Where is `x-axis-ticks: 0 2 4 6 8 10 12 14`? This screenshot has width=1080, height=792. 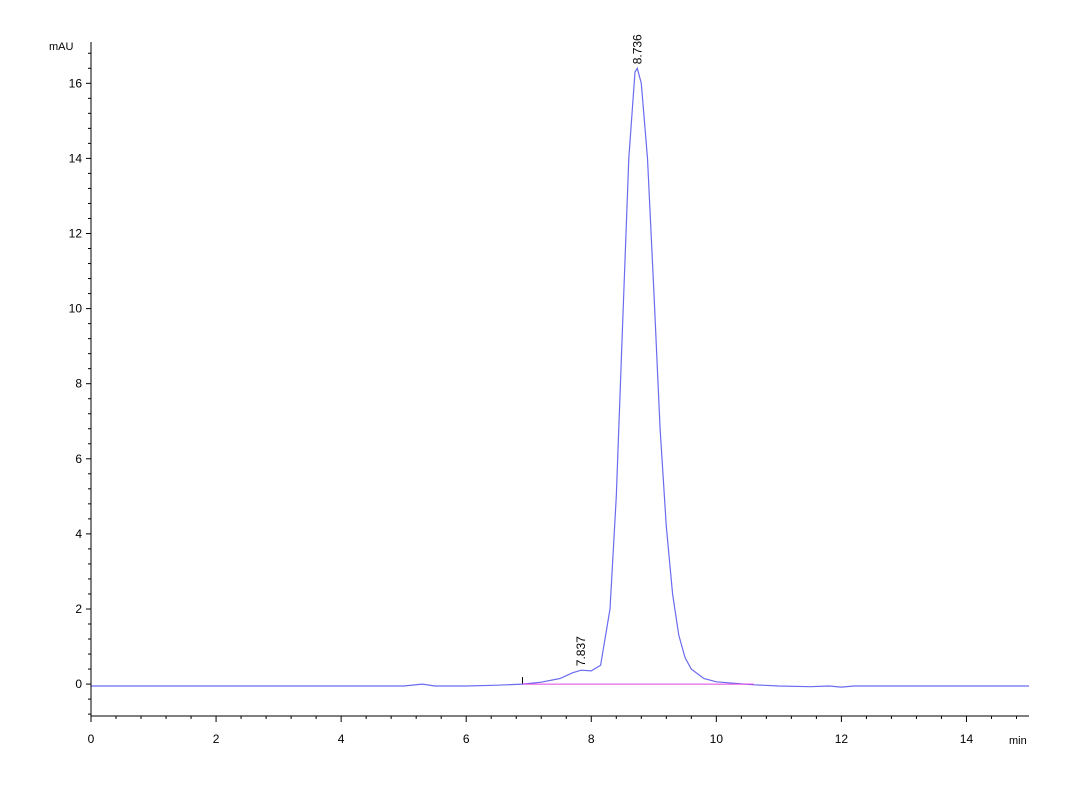 x-axis-ticks: 0 2 4 6 8 10 12 14 is located at coordinates (552, 731).